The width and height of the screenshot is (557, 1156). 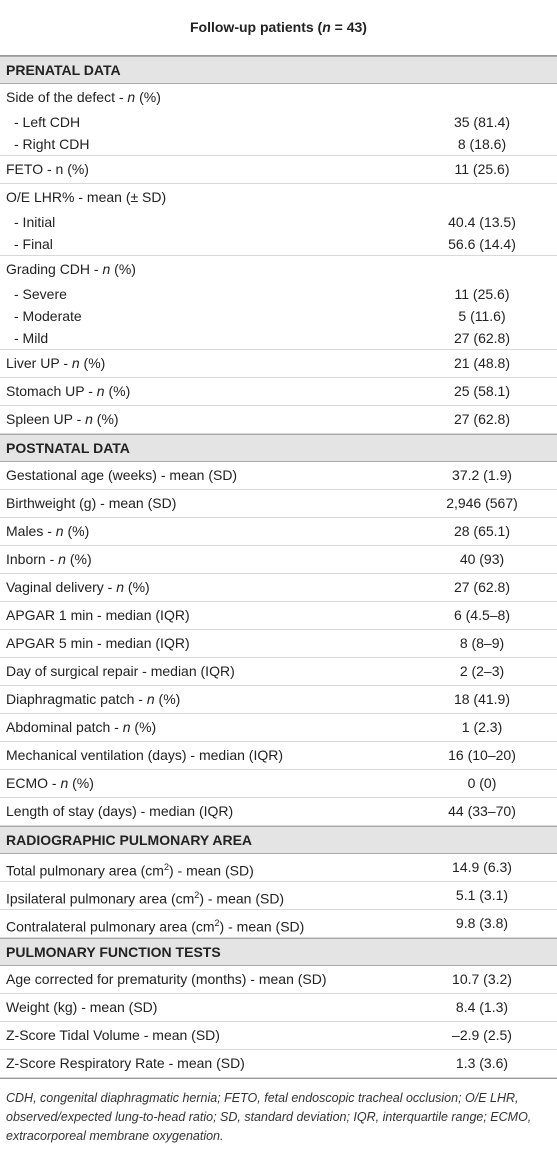 I want to click on text: - Left CDH, so click(x=47, y=122).